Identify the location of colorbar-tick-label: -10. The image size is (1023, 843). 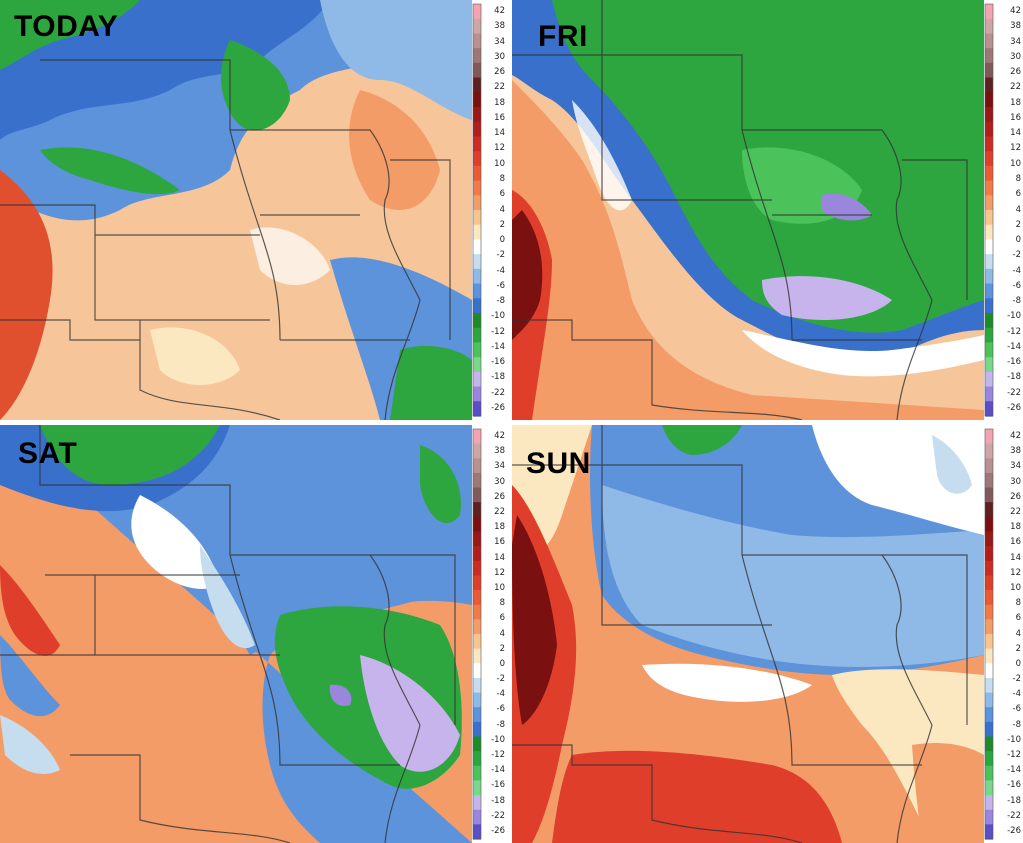
(498, 739).